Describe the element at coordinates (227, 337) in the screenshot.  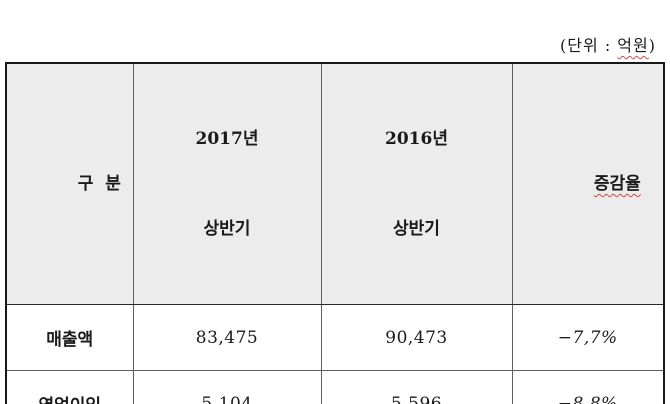
I see `revenue-2017-value: 83,475` at that location.